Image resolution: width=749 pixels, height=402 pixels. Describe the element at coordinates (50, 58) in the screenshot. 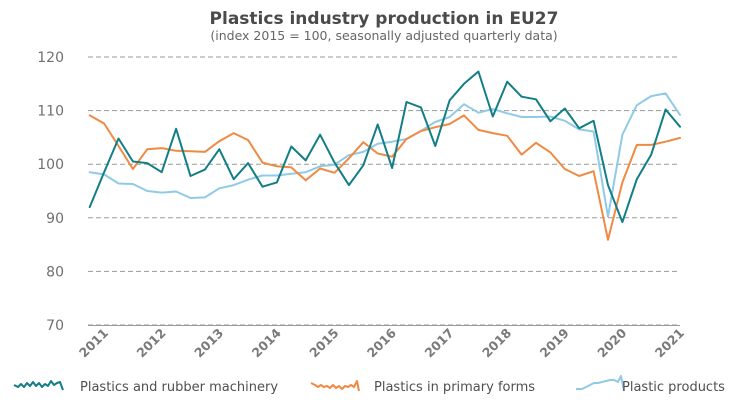

I see `y-tick-label: 120` at that location.